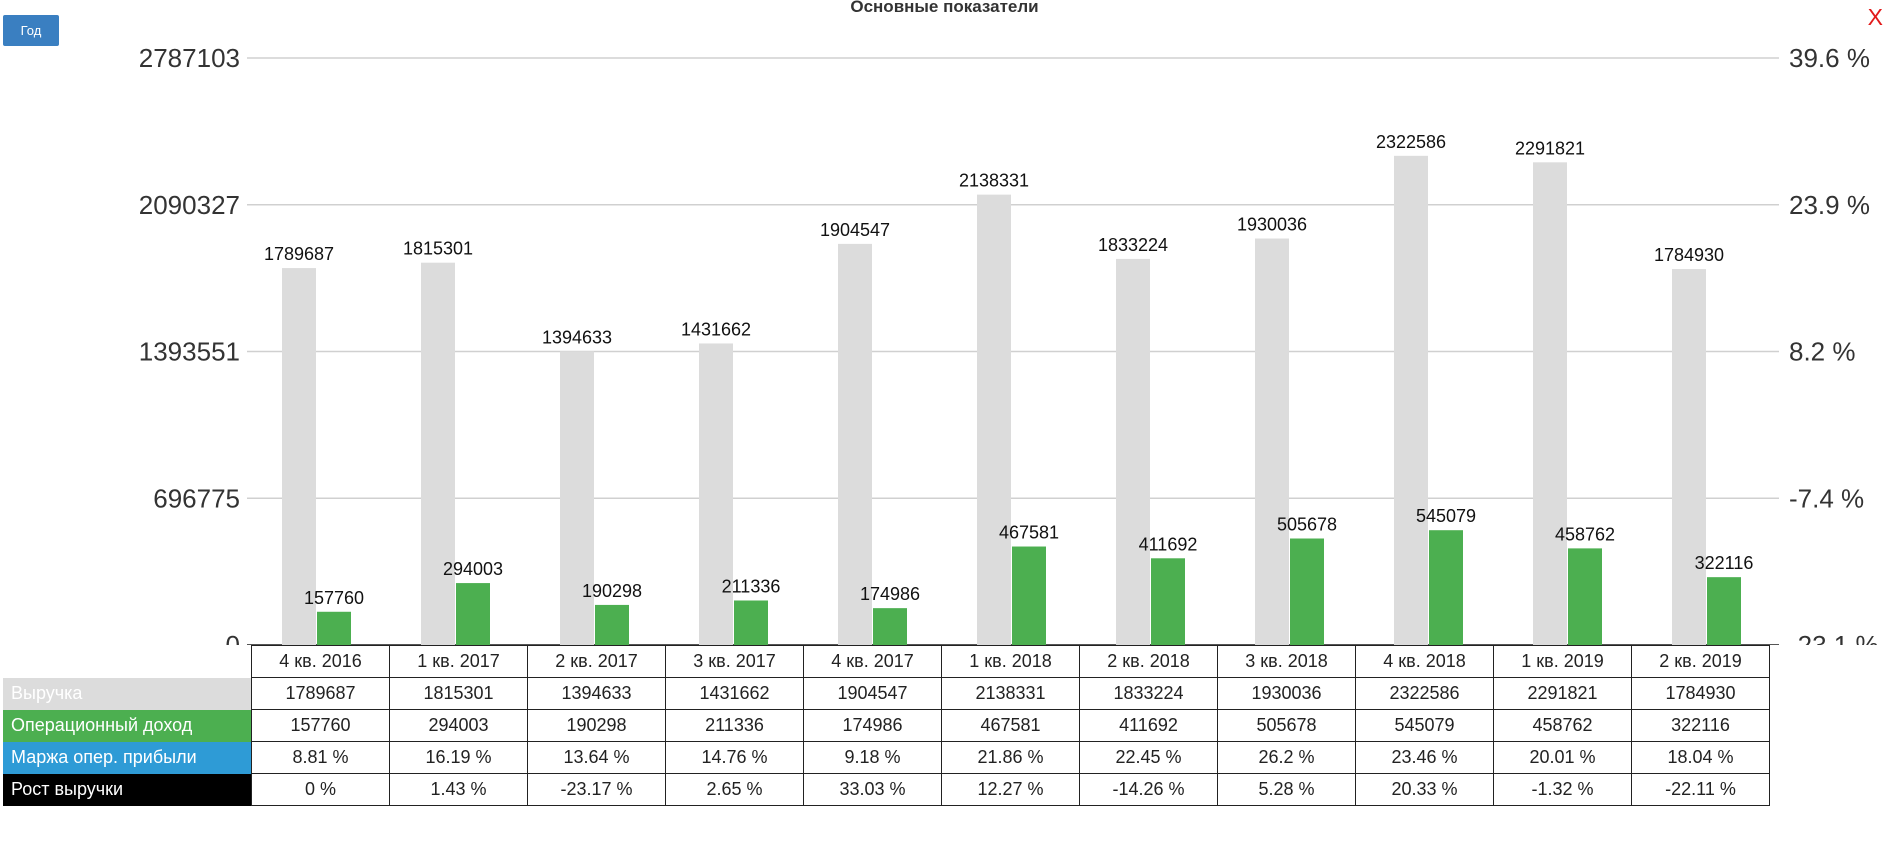 Image resolution: width=1889 pixels, height=860 pixels. What do you see at coordinates (1286, 725) in the screenshot?
I see `table-cell: 505678` at bounding box center [1286, 725].